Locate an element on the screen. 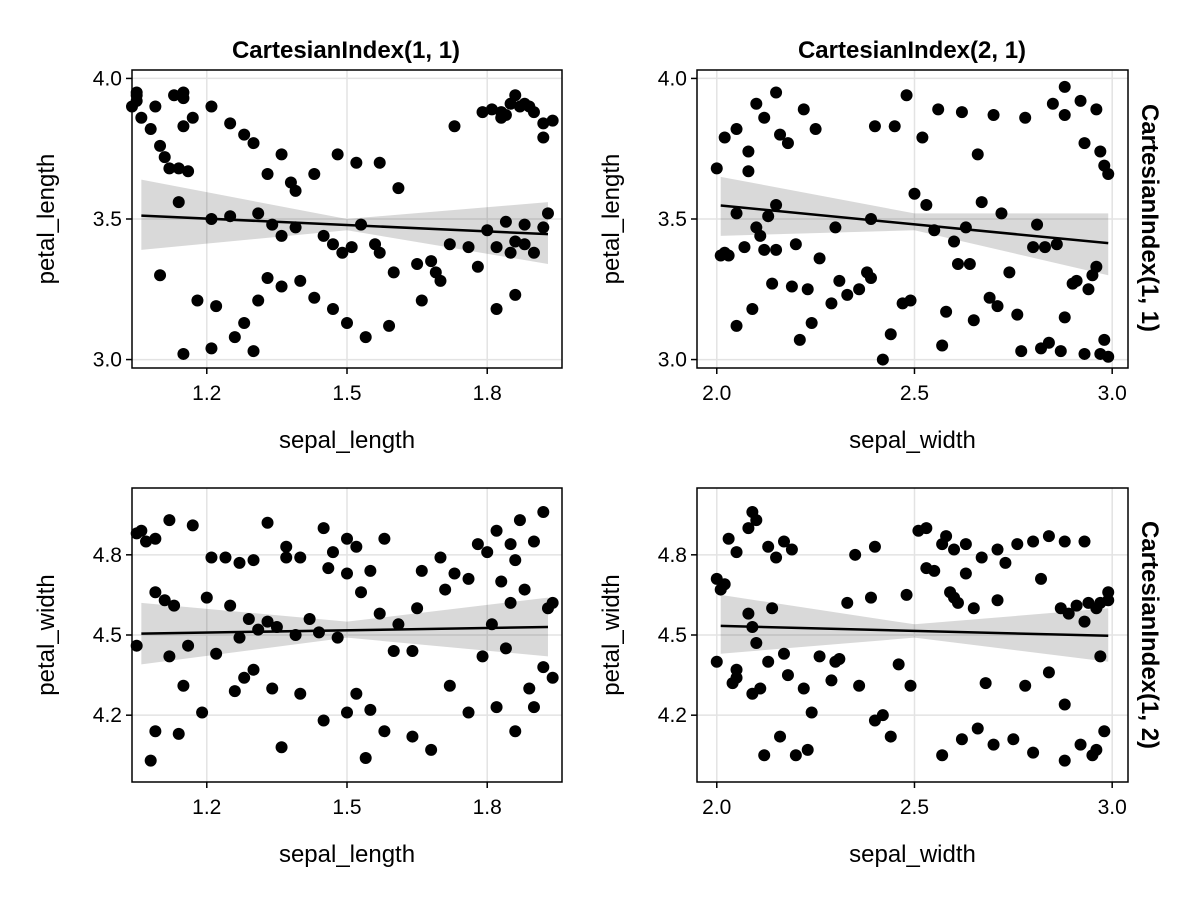 This screenshot has width=1200, height=900. regression-line is located at coordinates (345, 225).